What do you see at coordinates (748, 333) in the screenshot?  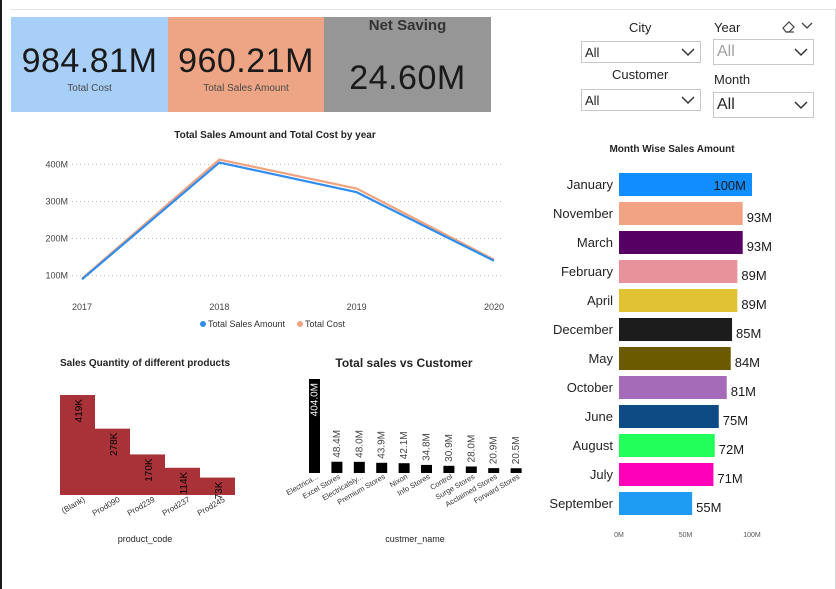 I see `month-data-label: 85M` at bounding box center [748, 333].